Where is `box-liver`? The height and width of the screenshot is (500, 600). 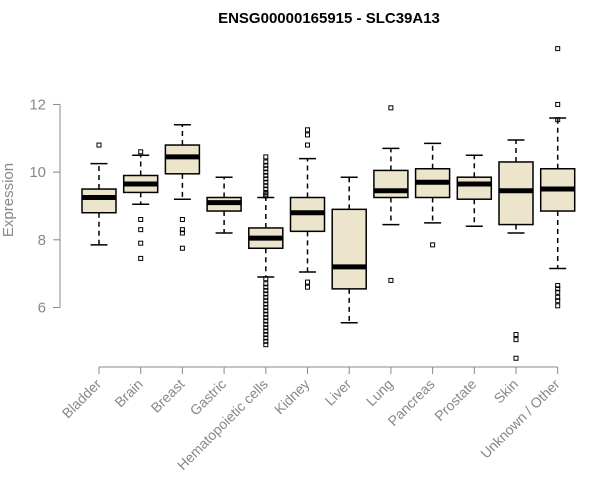
box-liver is located at coordinates (349, 250).